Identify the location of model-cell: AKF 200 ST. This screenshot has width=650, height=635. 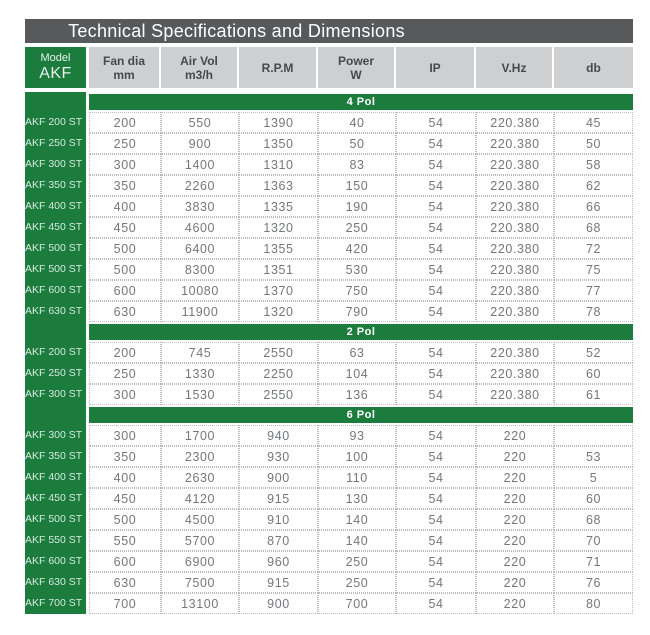
(55, 122).